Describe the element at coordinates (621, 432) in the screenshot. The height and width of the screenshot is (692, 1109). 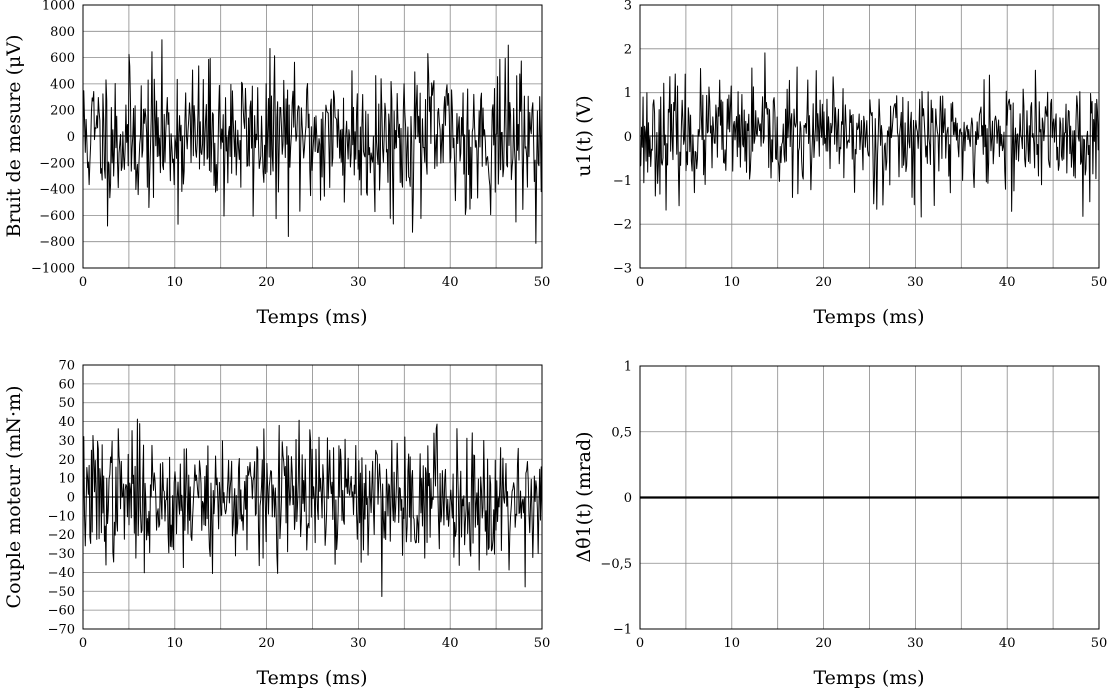
I see `y-tick-label: 0,5` at that location.